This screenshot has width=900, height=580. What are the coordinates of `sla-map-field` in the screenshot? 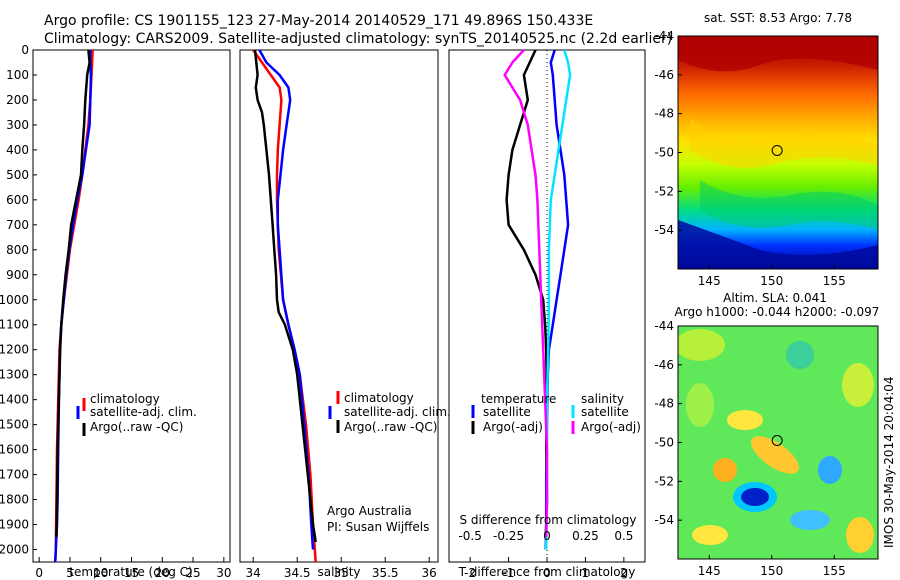 It's located at (778, 442).